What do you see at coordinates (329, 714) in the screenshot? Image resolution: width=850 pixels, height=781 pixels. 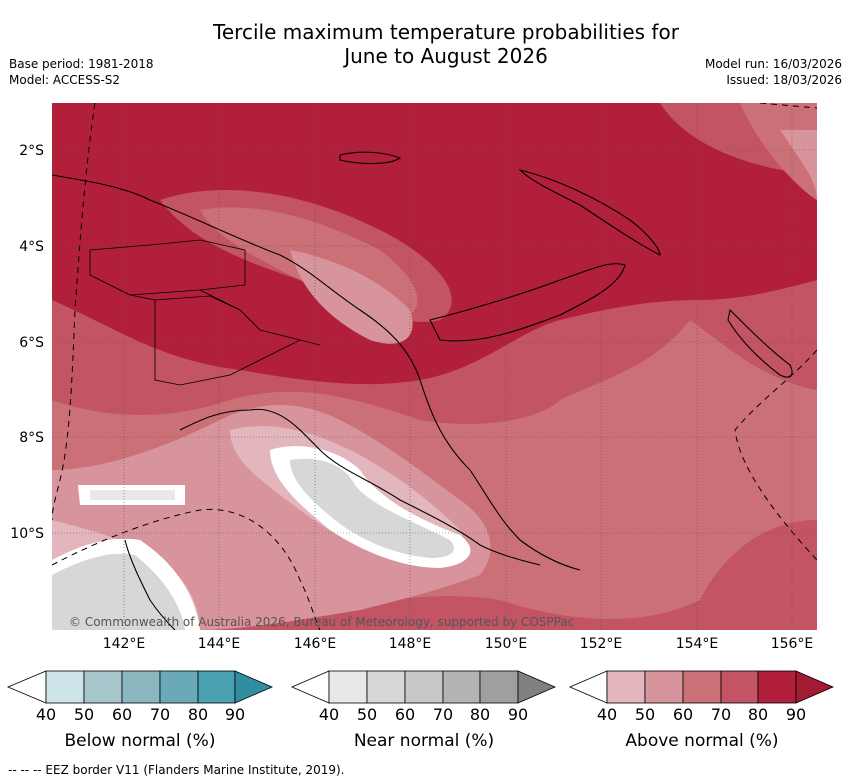 I see `near-tick-40: 40` at bounding box center [329, 714].